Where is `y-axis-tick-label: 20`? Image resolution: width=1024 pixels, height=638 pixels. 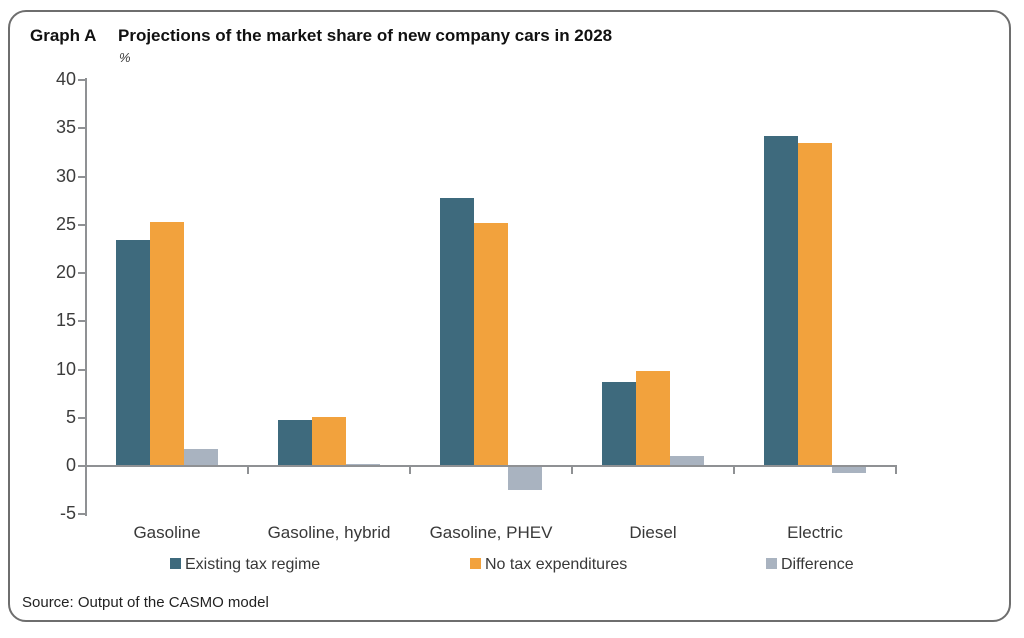
y-axis-tick-label: 20 is located at coordinates (65, 272).